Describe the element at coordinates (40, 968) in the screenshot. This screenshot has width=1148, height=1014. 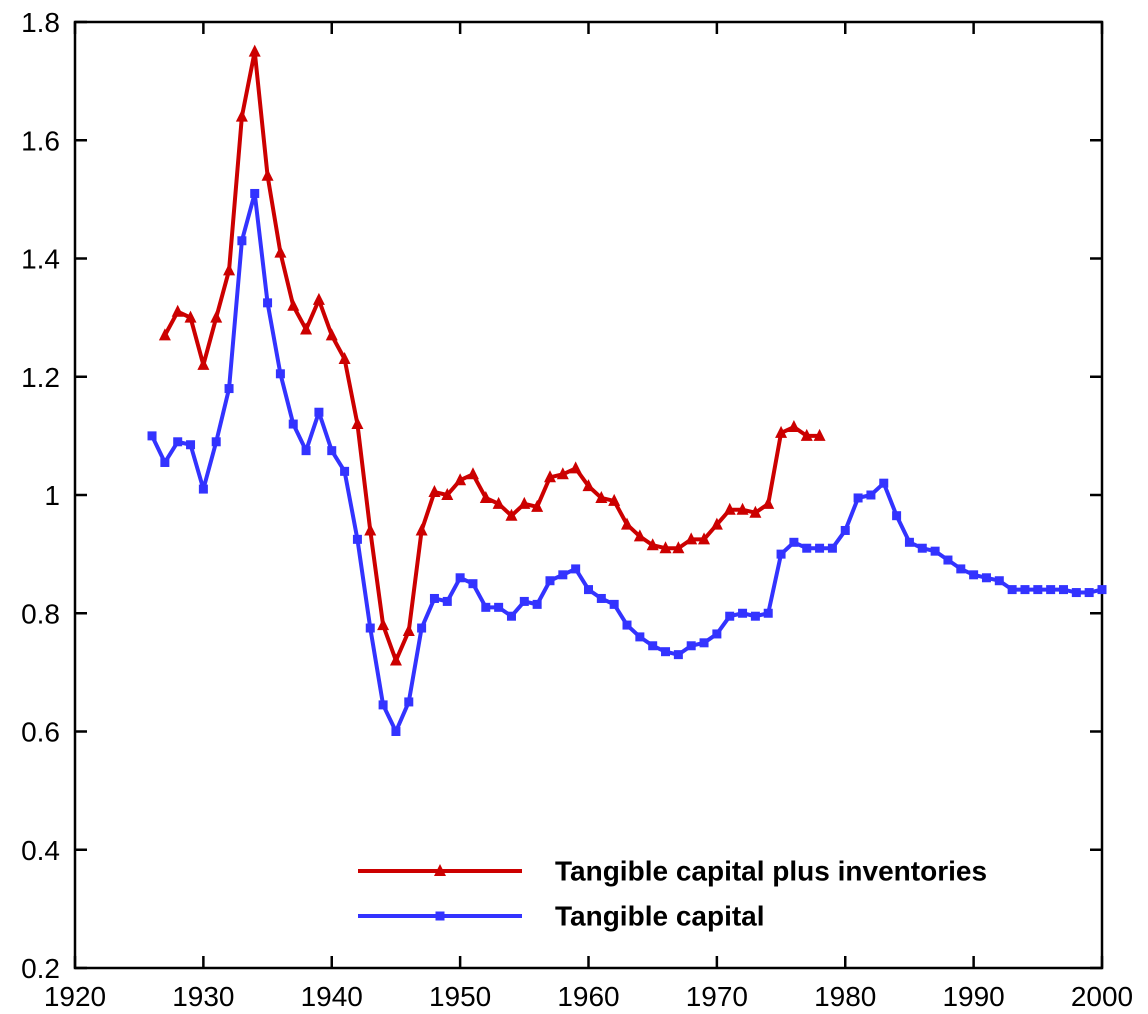
I see `y-tick-label: 0.2` at that location.